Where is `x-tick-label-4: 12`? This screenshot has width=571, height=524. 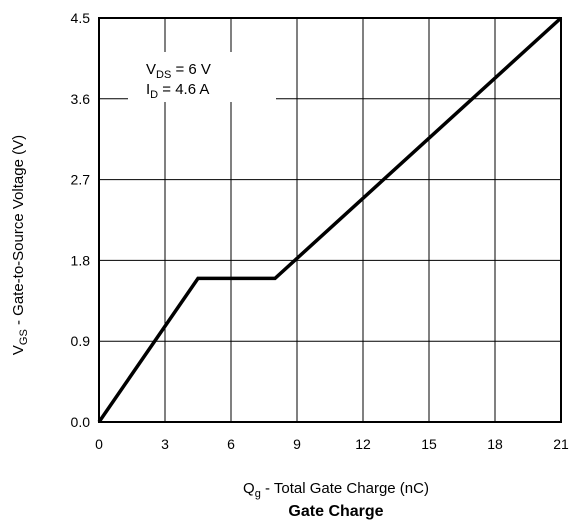
x-tick-label-4: 12 is located at coordinates (363, 444).